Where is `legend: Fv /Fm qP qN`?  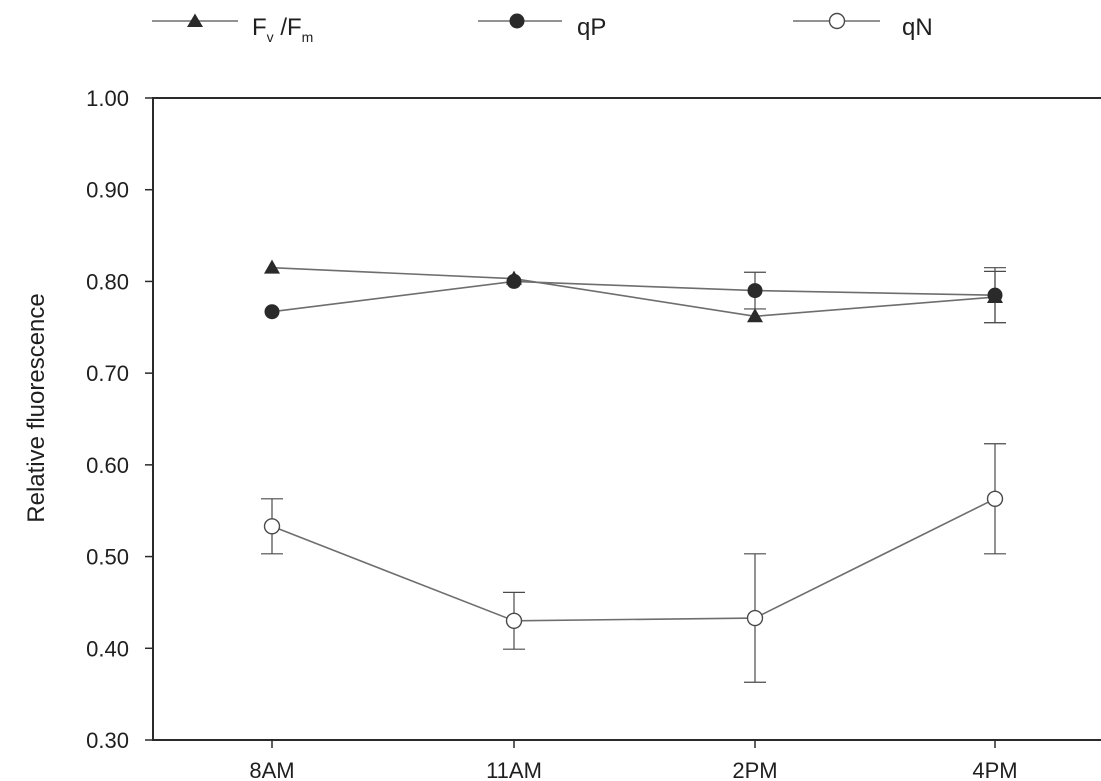
legend: Fv /Fm qP qN is located at coordinates (542, 28).